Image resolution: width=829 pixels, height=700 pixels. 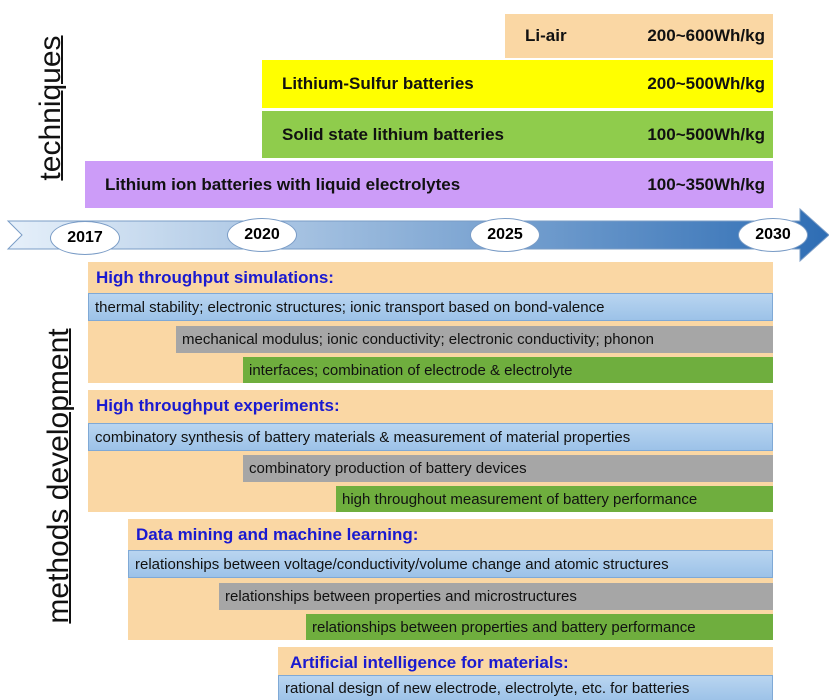 What do you see at coordinates (50, 108) in the screenshot?
I see `techniques-label: techniques` at bounding box center [50, 108].